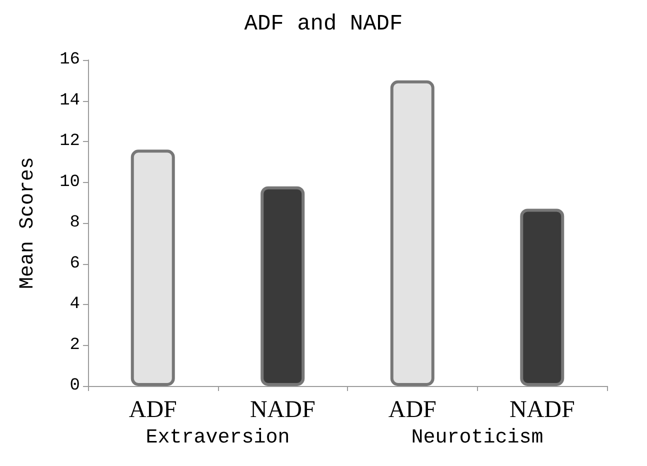 The image size is (647, 466). I want to click on text: Extraversion, so click(218, 438).